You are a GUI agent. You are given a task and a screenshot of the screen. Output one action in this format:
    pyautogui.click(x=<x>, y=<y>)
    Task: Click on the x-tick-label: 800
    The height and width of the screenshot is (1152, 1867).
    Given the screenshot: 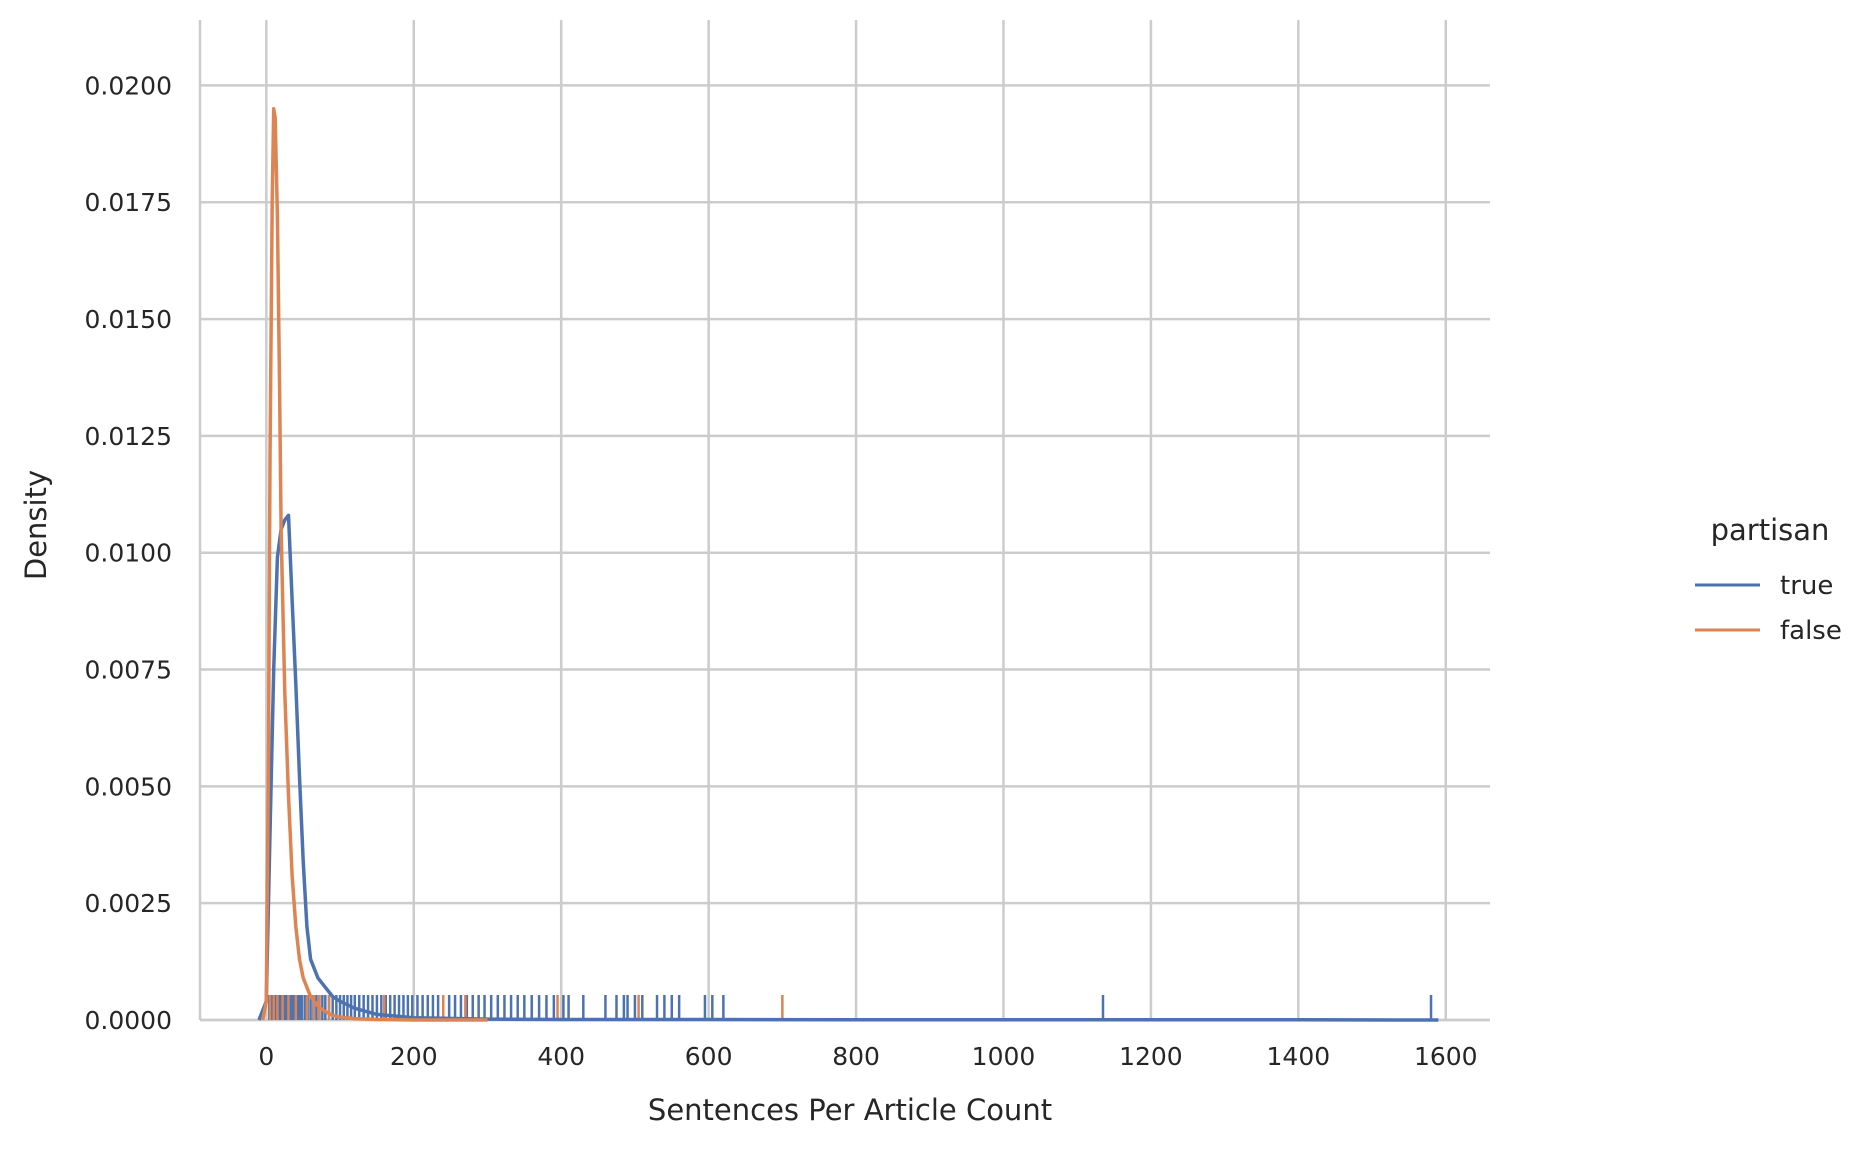 What is the action you would take?
    pyautogui.click(x=856, y=1056)
    